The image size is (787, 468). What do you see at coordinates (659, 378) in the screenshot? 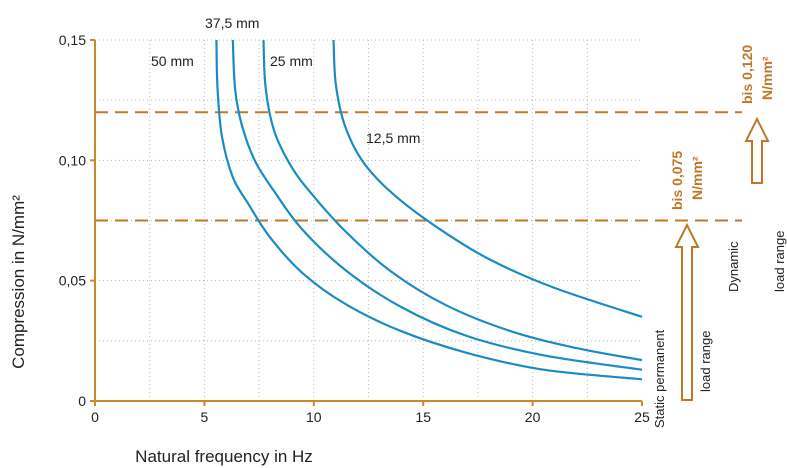
I see `static-range-label-1: Static permanent` at bounding box center [659, 378].